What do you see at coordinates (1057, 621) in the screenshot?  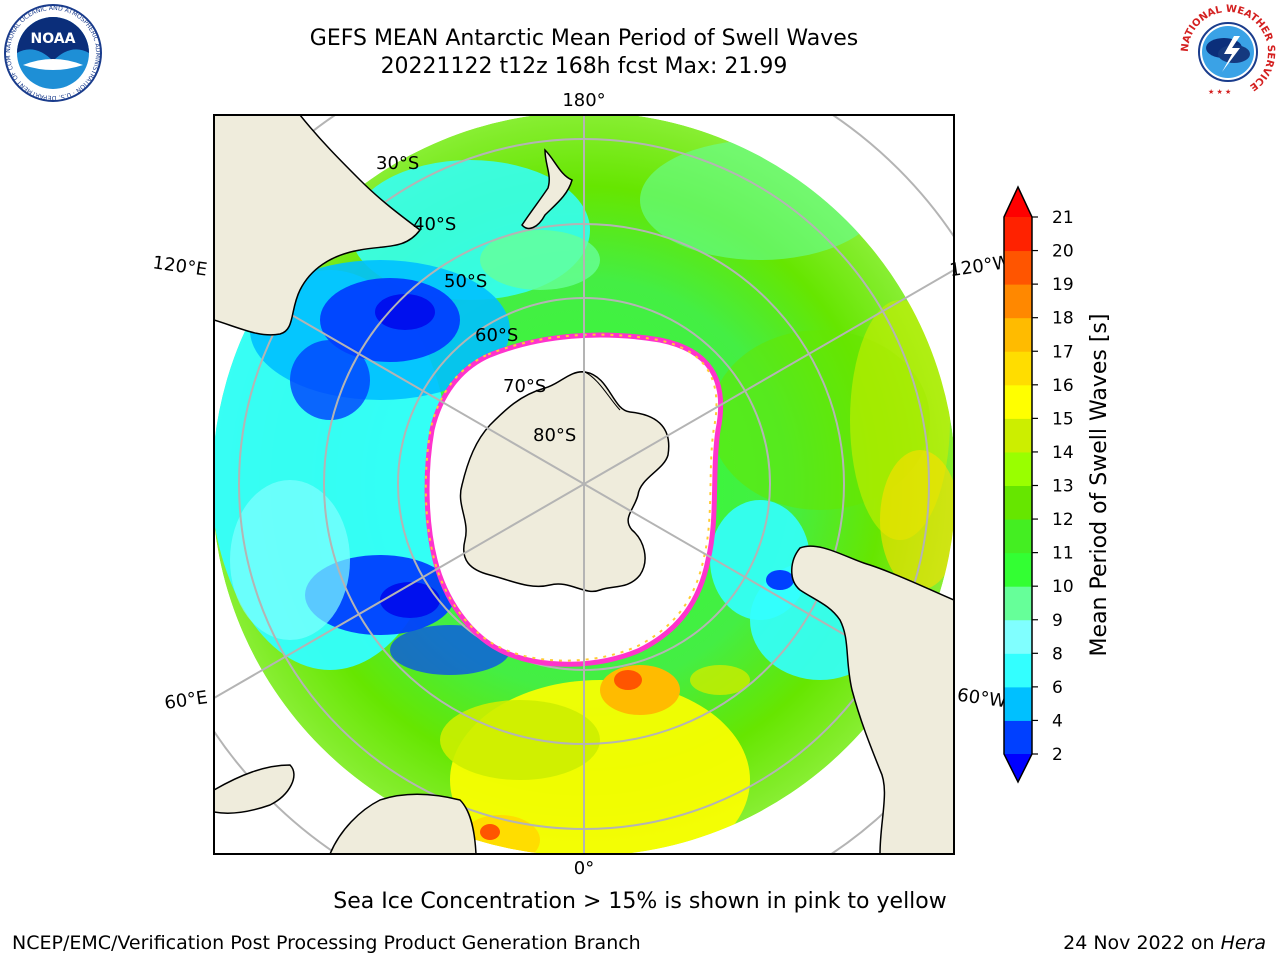 I see `colorbar-tick-label: 9` at bounding box center [1057, 621].